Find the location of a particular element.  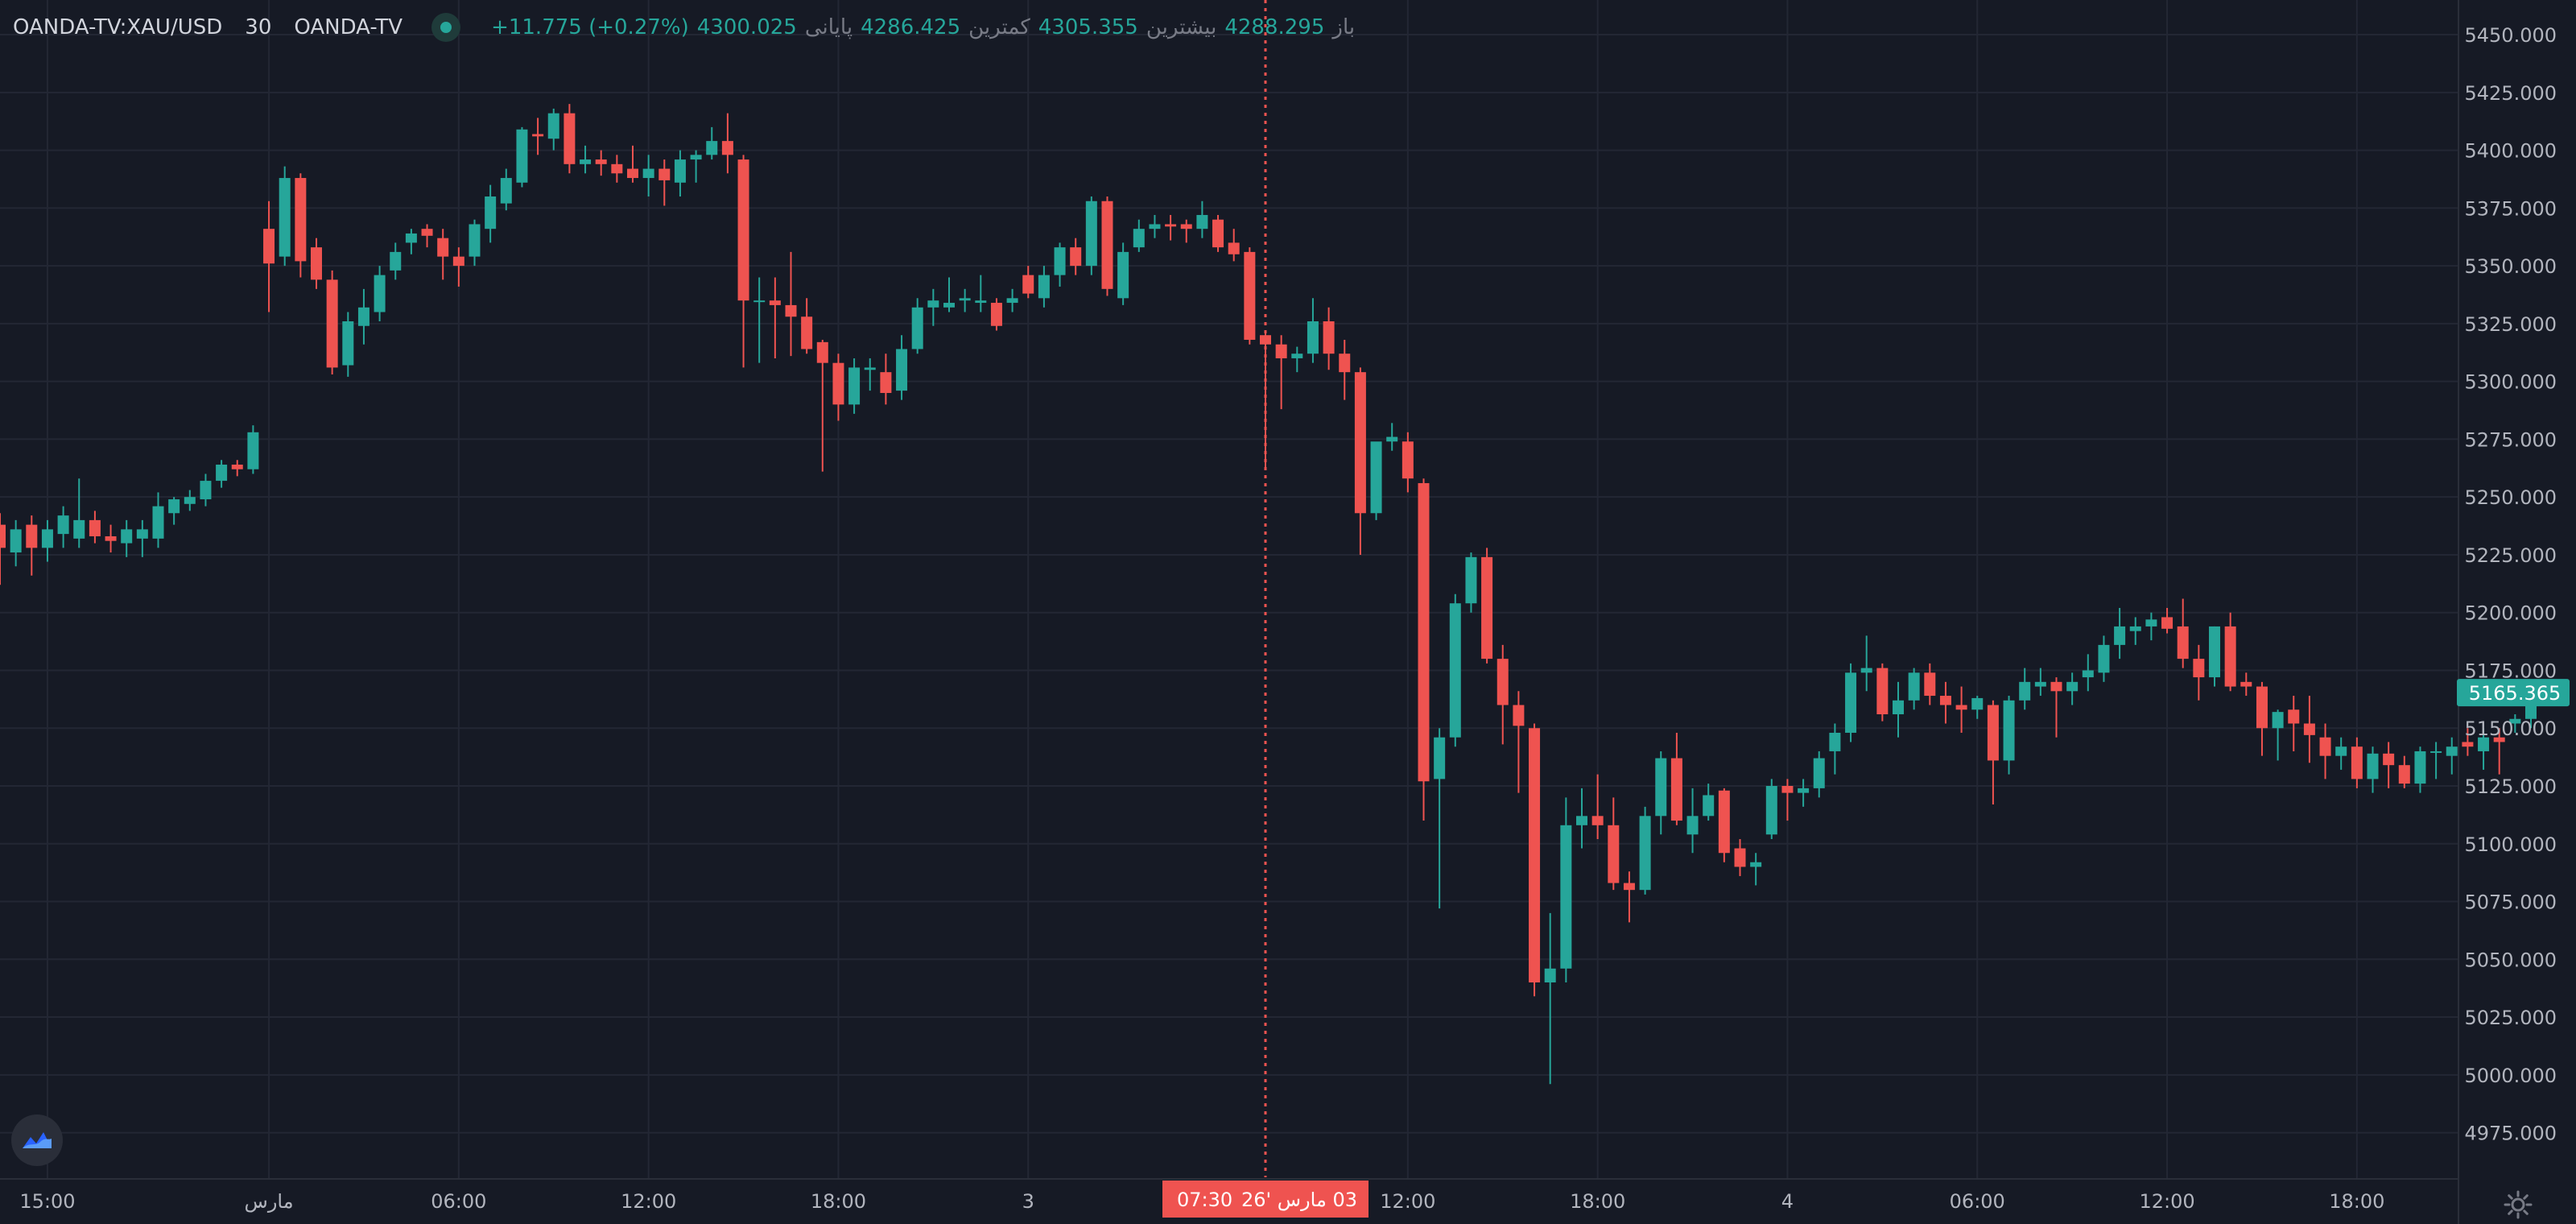

low-value: 4286.425 is located at coordinates (911, 27).